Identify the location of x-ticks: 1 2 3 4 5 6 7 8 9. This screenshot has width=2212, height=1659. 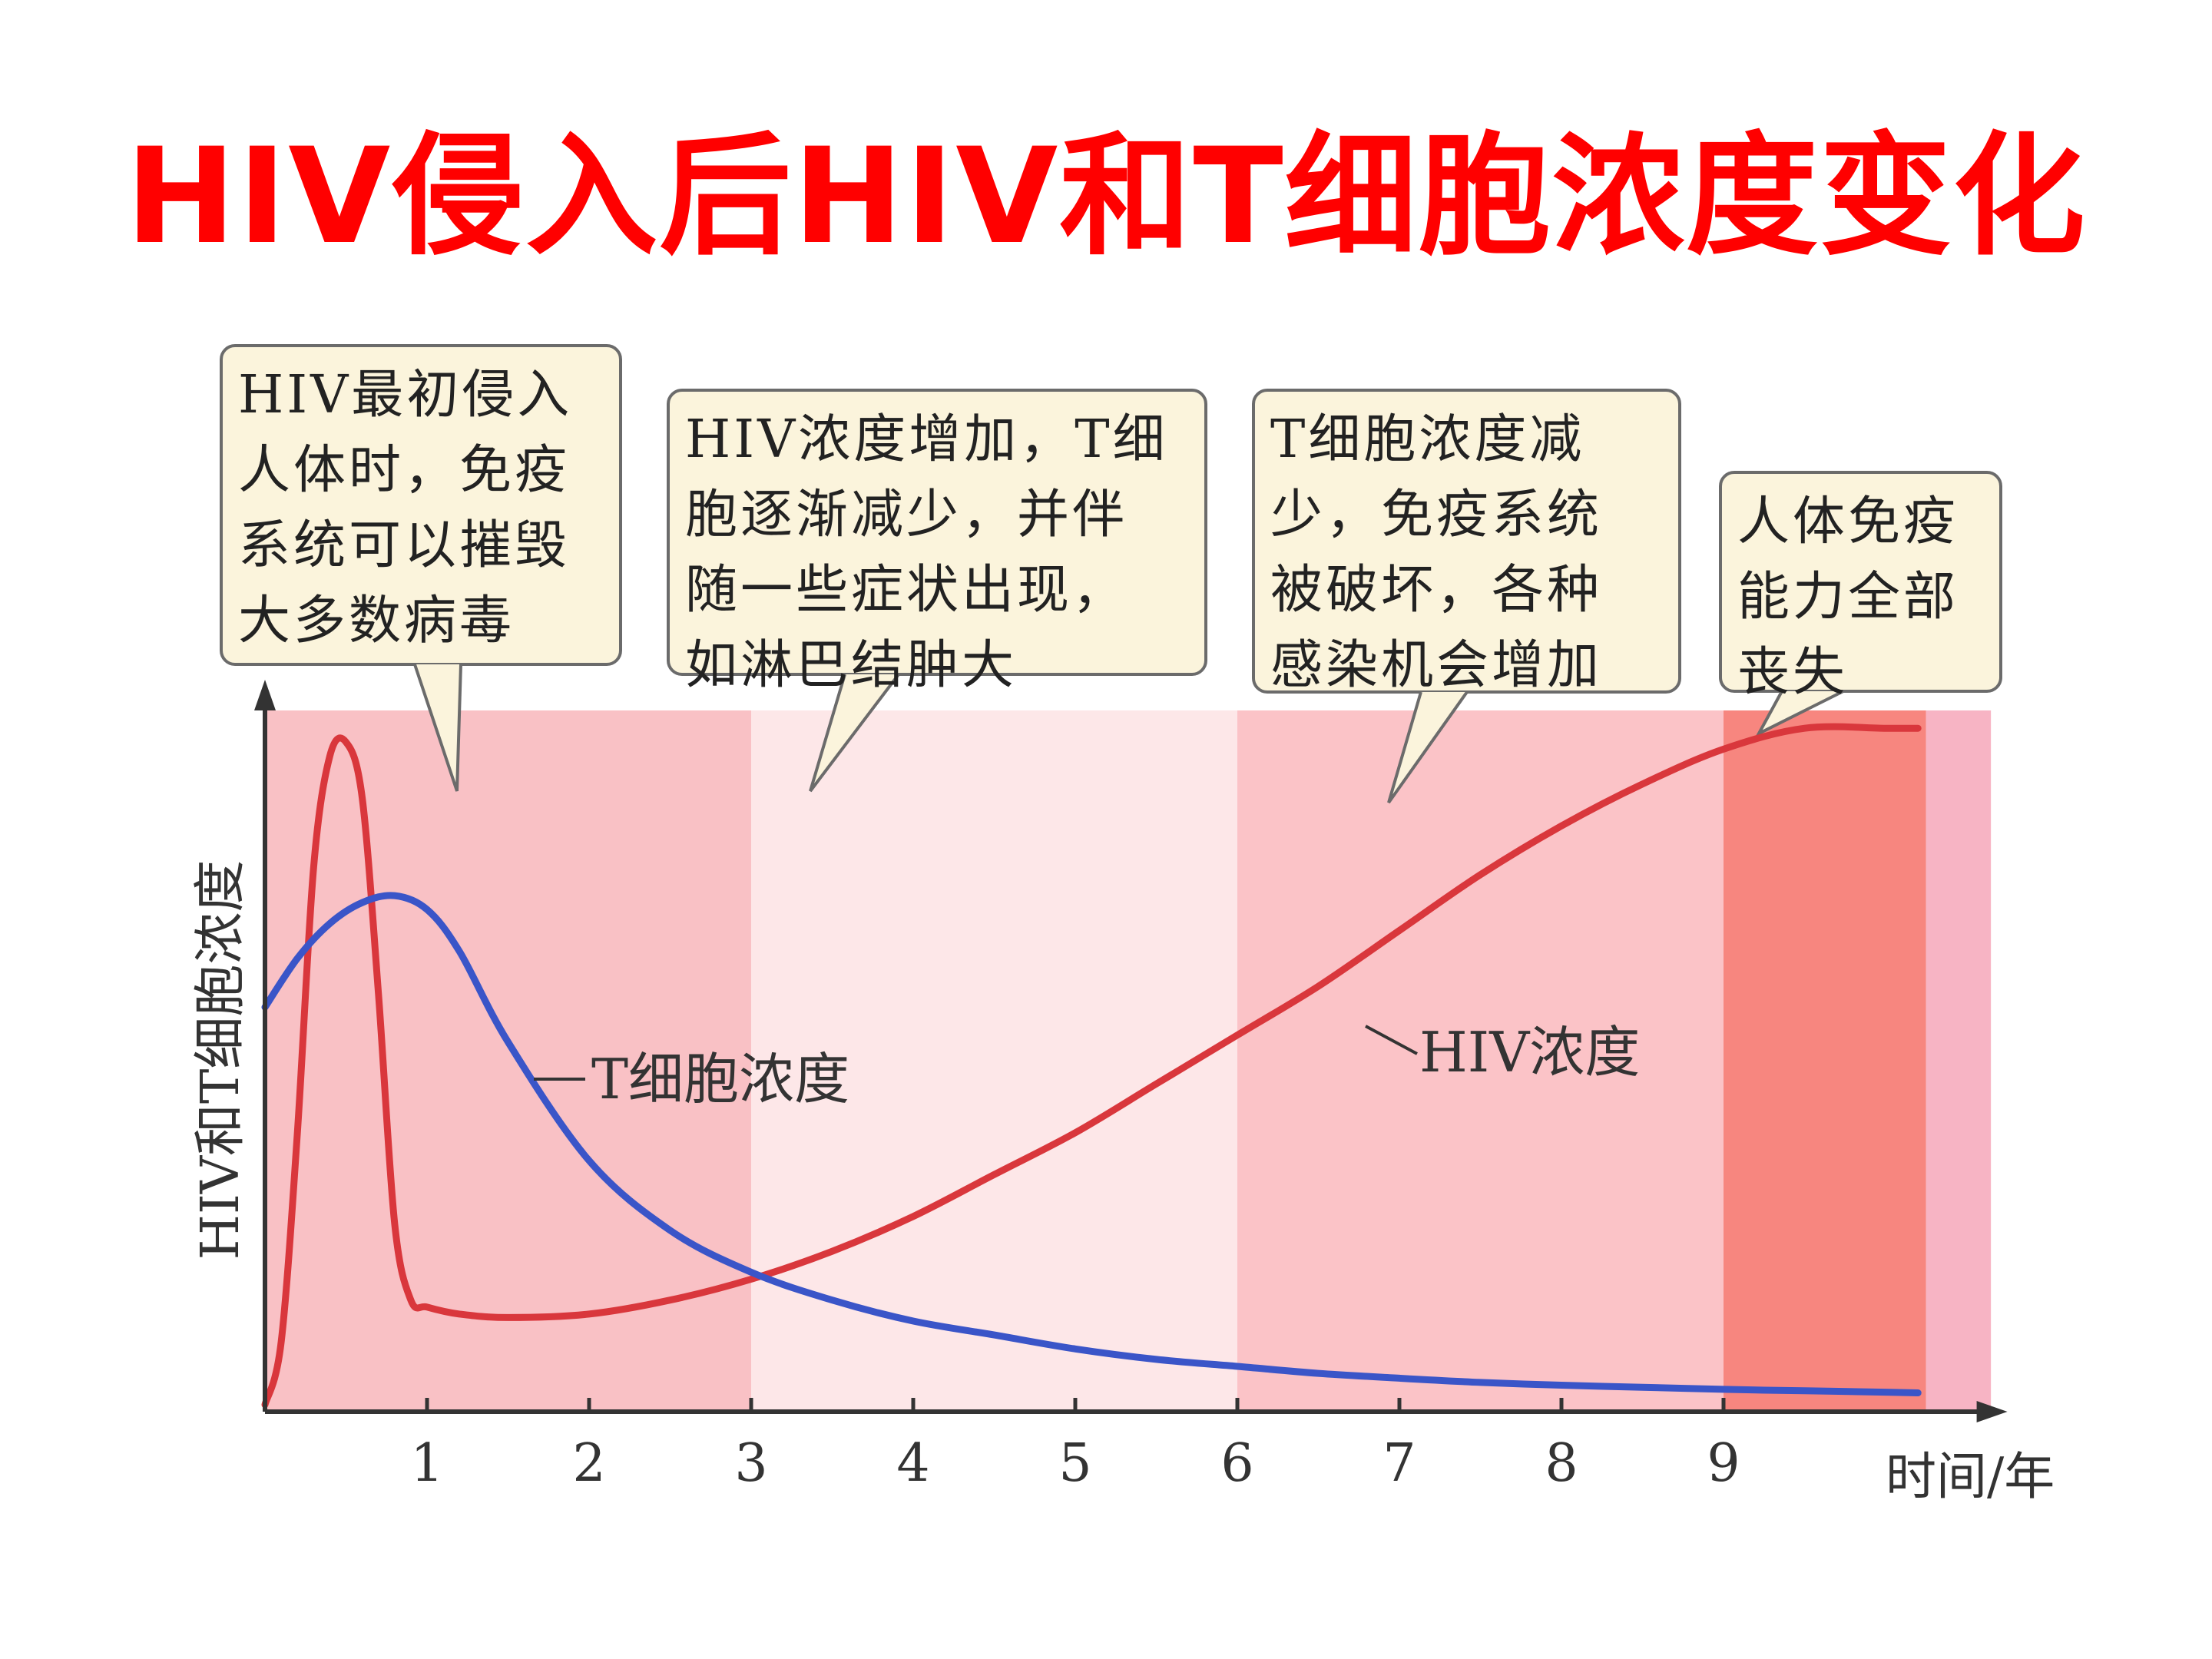
(1075, 1446).